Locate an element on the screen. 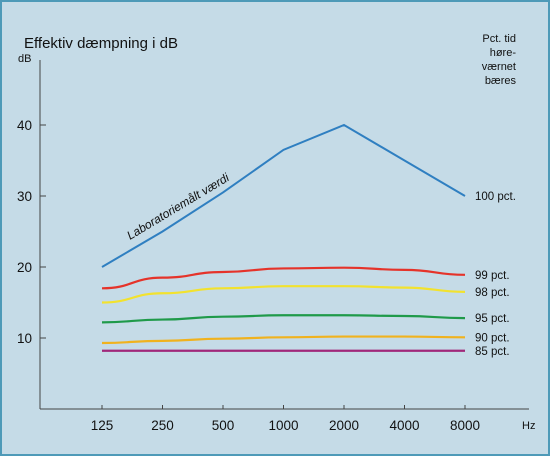 Image resolution: width=550 pixels, height=458 pixels. y-ticks: 10 20 30 40 is located at coordinates (31, 232).